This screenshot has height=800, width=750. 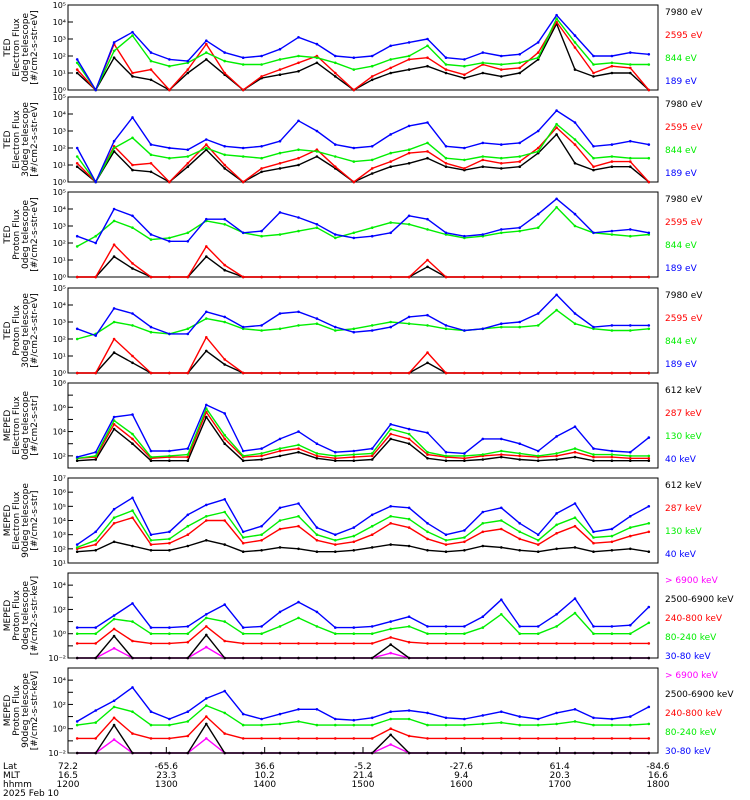 I want to click on legend-entry: 2500-6900 keV, so click(x=699, y=695).